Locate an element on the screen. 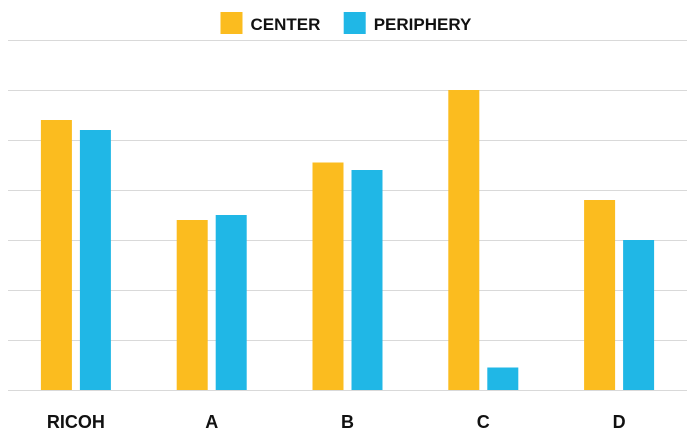 The height and width of the screenshot is (439, 695). bar-center-d is located at coordinates (600, 295).